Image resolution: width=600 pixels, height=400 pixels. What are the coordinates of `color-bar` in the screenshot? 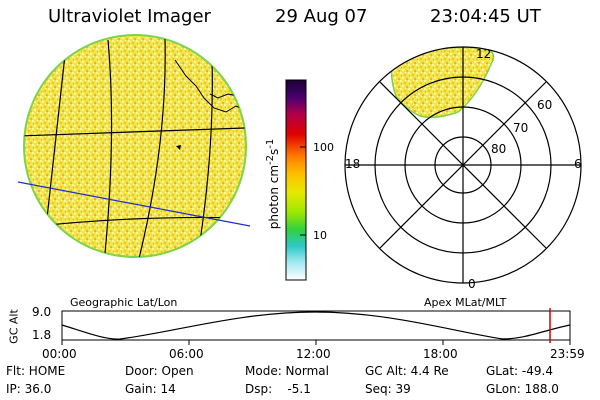 It's located at (296, 180).